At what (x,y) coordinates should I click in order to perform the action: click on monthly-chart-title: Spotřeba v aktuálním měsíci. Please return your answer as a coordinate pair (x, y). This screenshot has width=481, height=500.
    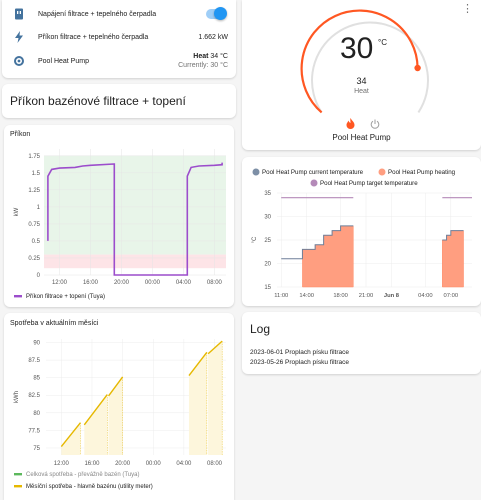
    Looking at the image, I should click on (54, 323).